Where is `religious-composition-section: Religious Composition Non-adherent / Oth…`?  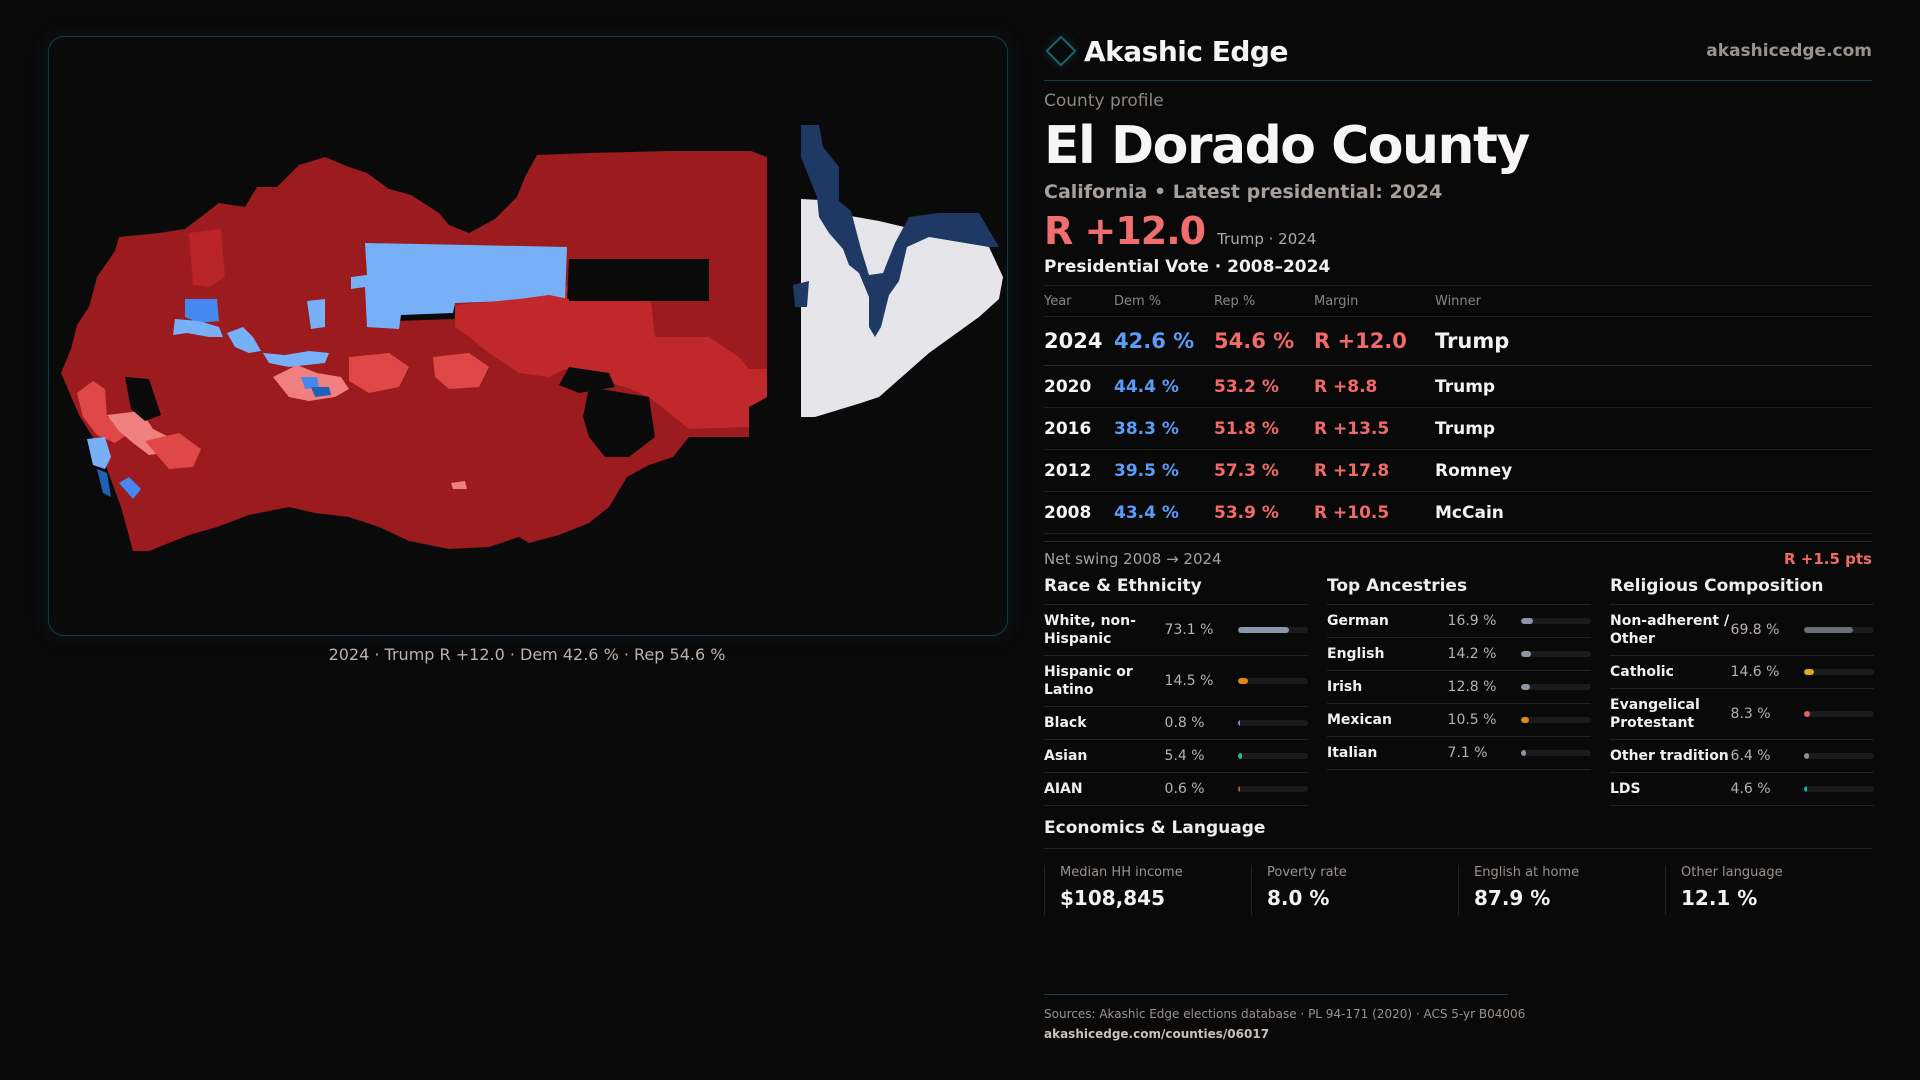 religious-composition-section: Religious Composition Non-adherent / Oth… is located at coordinates (1742, 691).